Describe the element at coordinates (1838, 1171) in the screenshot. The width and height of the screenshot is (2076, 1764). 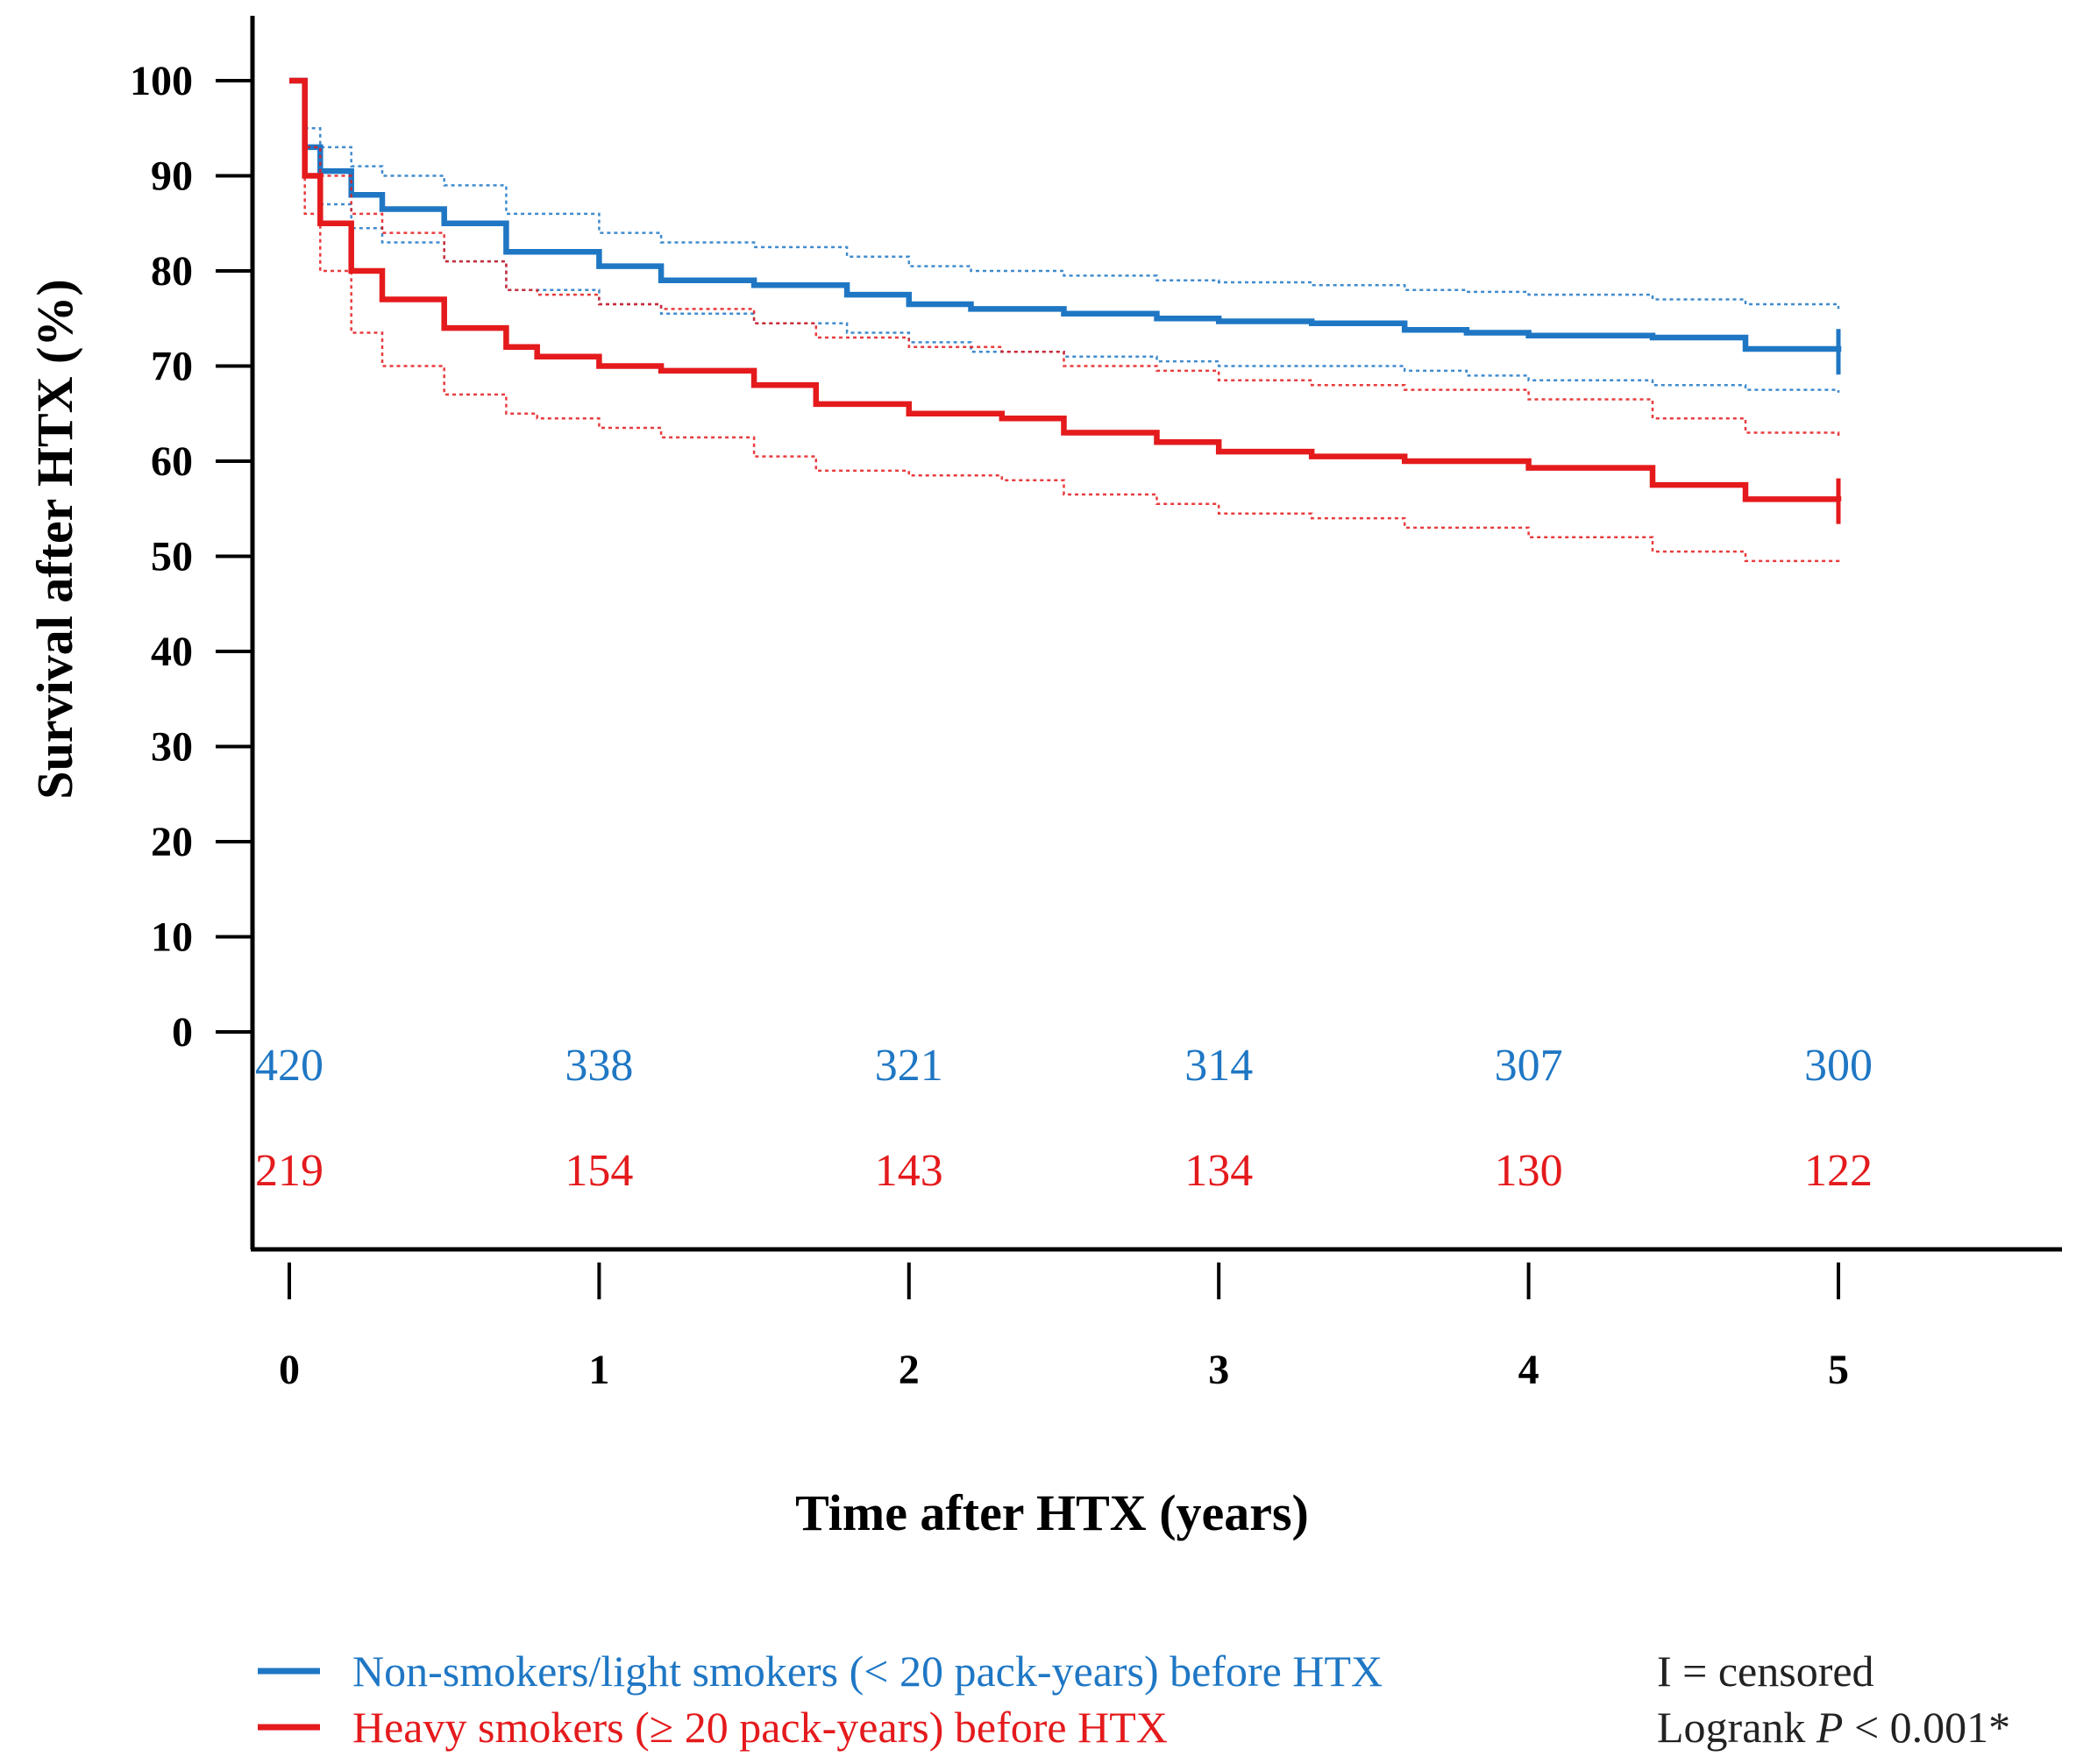
I see `at-risk-heavy-smokers: 122` at that location.